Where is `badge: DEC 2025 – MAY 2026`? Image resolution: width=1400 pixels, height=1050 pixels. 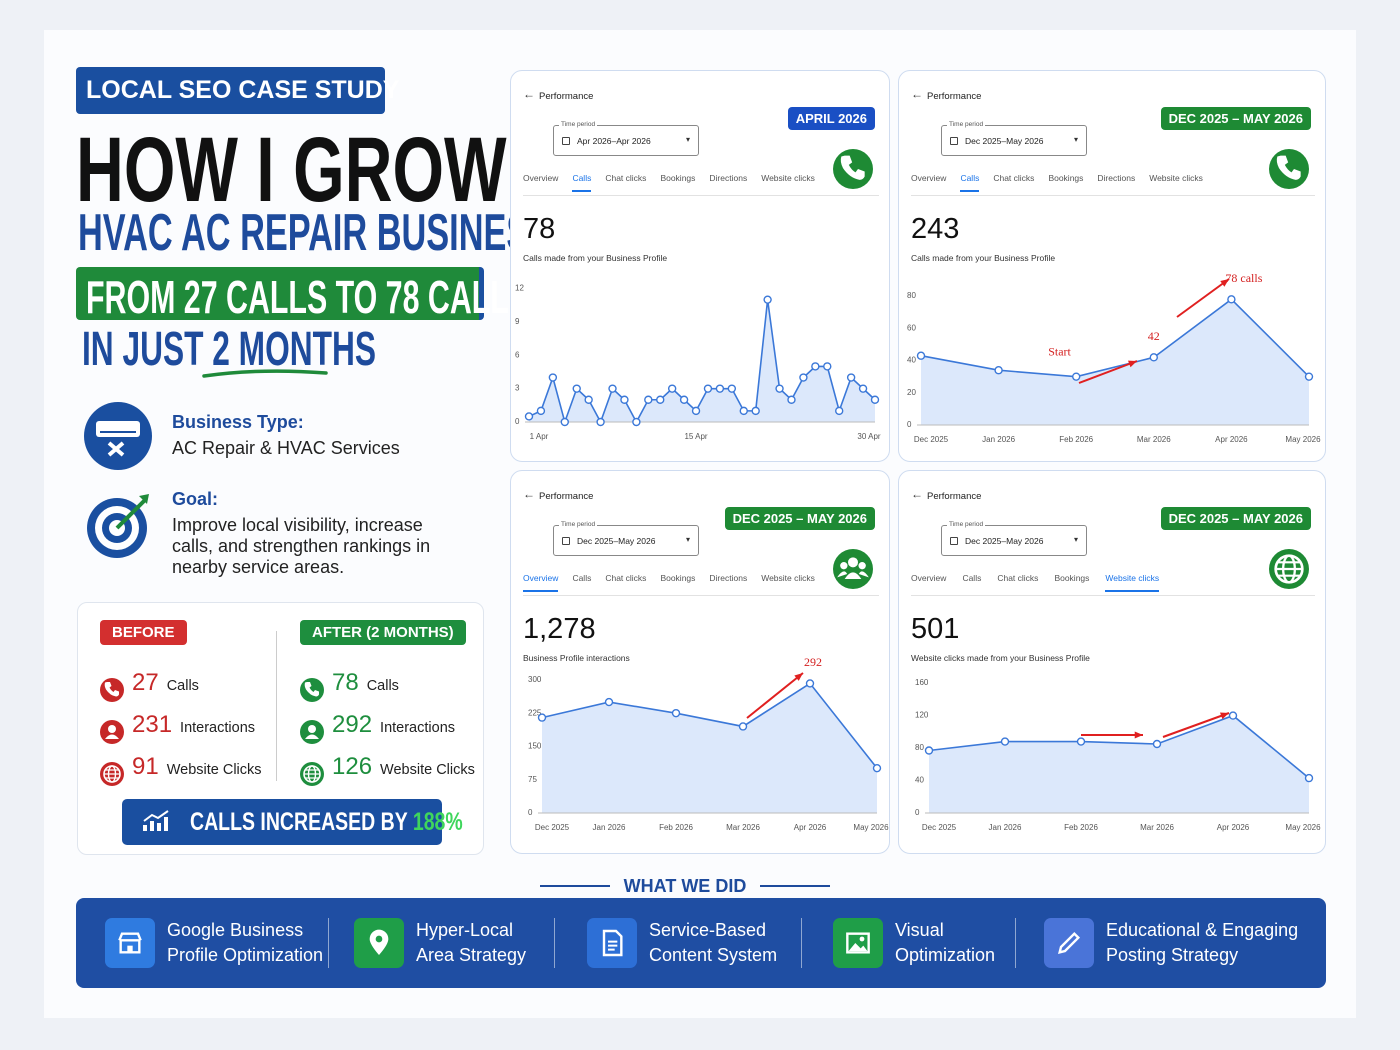
badge: DEC 2025 – MAY 2026 is located at coordinates (1235, 518).